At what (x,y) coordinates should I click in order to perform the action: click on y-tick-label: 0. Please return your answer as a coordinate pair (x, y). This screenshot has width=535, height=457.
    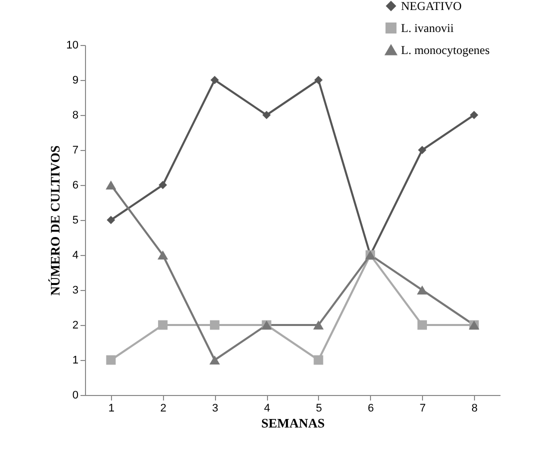
    Looking at the image, I should click on (75, 396).